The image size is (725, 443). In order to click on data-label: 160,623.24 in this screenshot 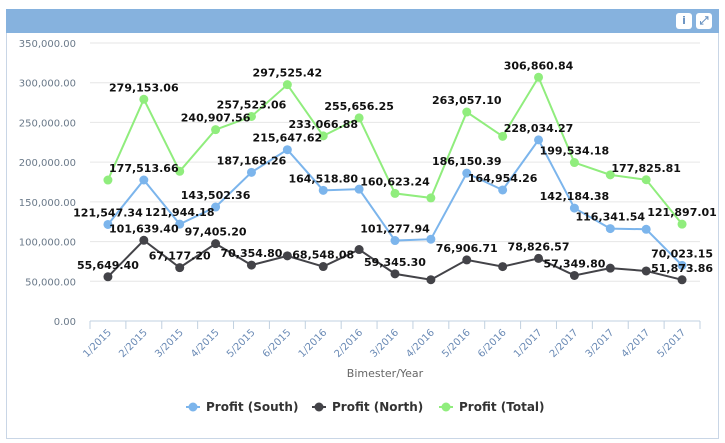, I will do `click(395, 181)`.